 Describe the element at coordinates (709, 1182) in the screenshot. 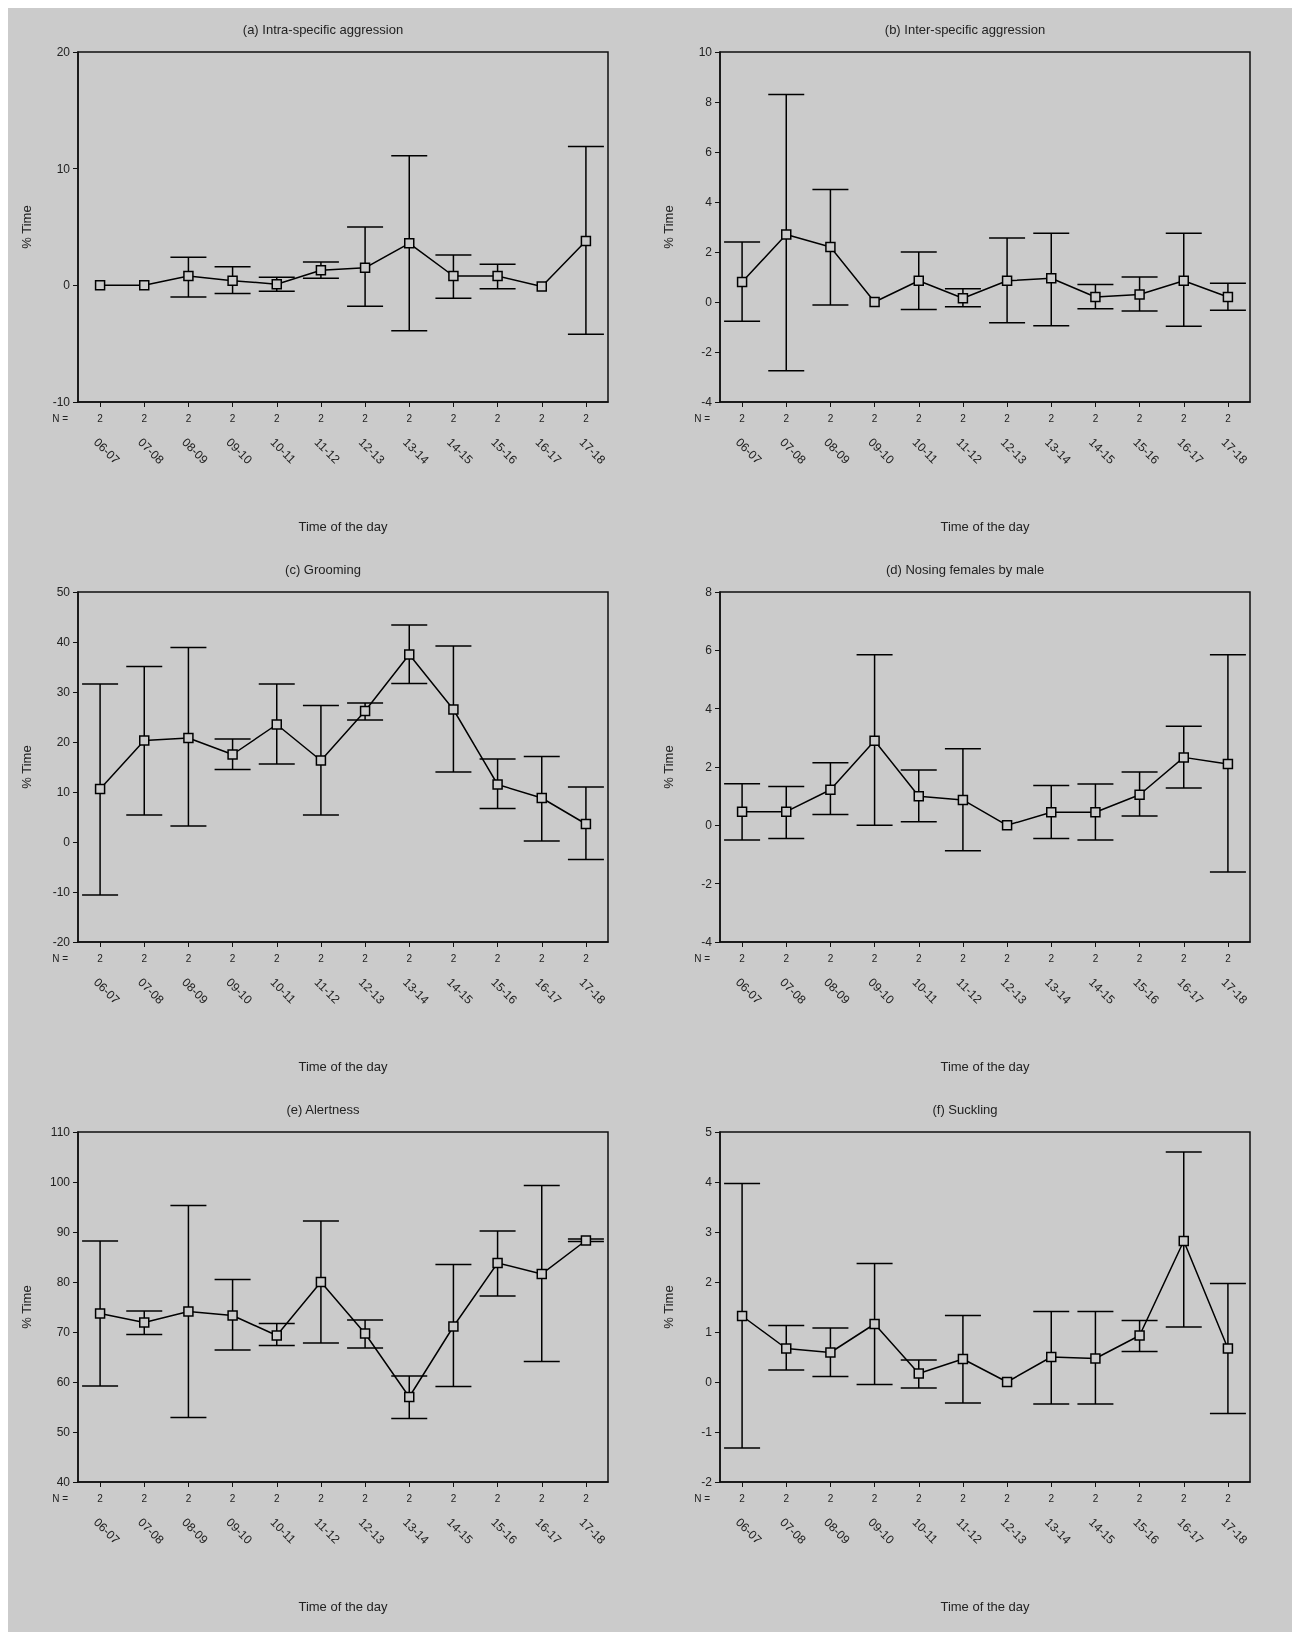

I see `y-tick-label: 4` at that location.